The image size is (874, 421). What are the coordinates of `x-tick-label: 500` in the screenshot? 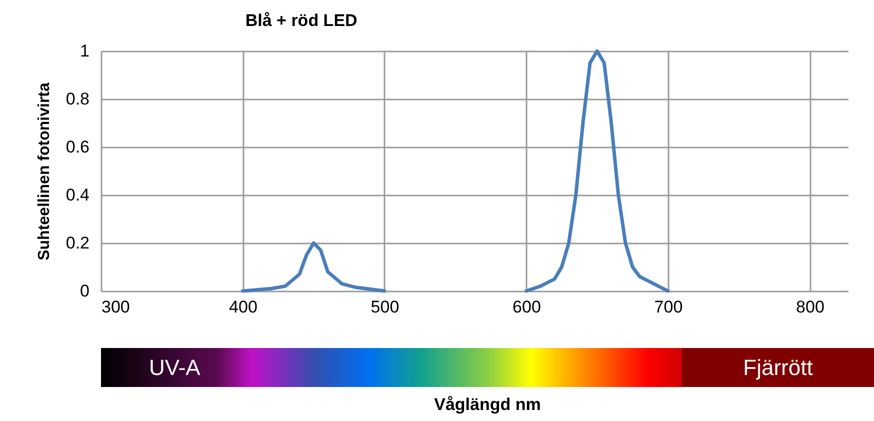 It's located at (385, 307).